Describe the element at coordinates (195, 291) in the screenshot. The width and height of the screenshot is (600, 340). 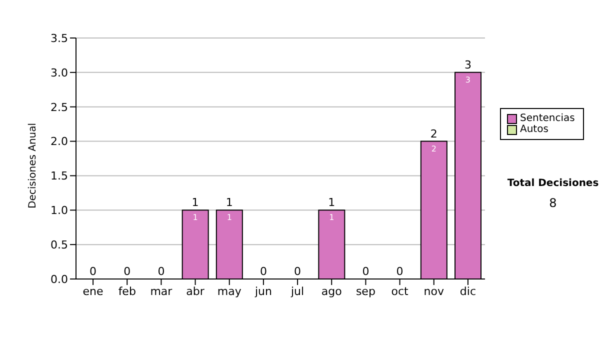
I see `x-tick-label: abr` at that location.